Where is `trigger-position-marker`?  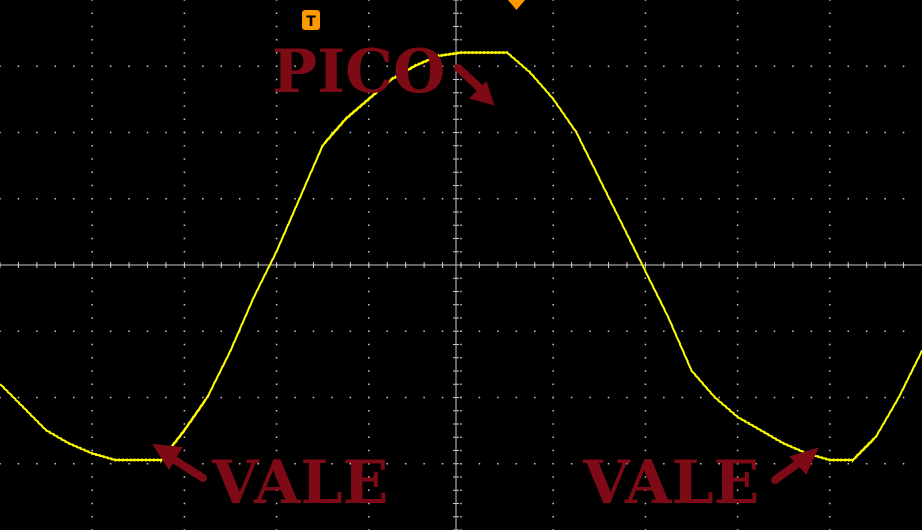 trigger-position-marker is located at coordinates (516, 5).